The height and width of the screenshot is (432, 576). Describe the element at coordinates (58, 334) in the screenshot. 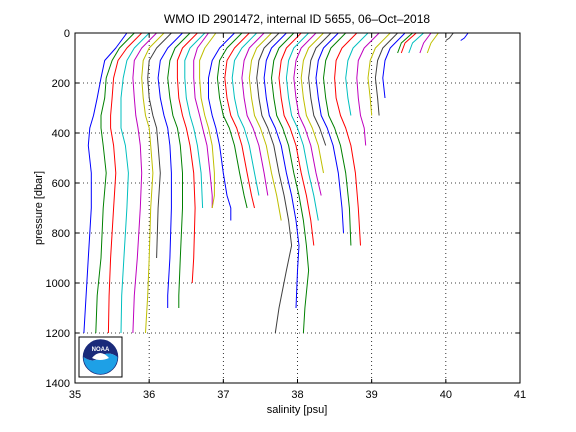

I see `y-tick-label: 1200` at that location.